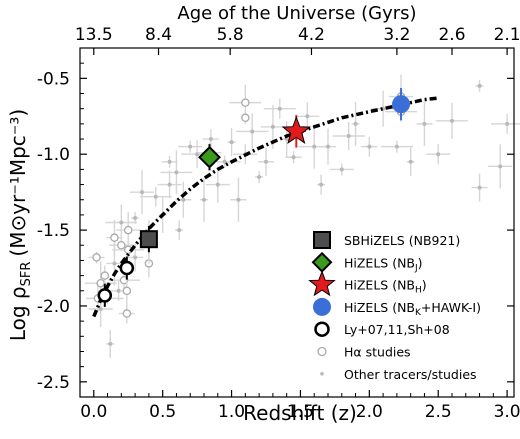 The height and width of the screenshot is (439, 520). Describe the element at coordinates (410, 374) in the screenshot. I see `legend-label: Other tracers/studies` at that location.